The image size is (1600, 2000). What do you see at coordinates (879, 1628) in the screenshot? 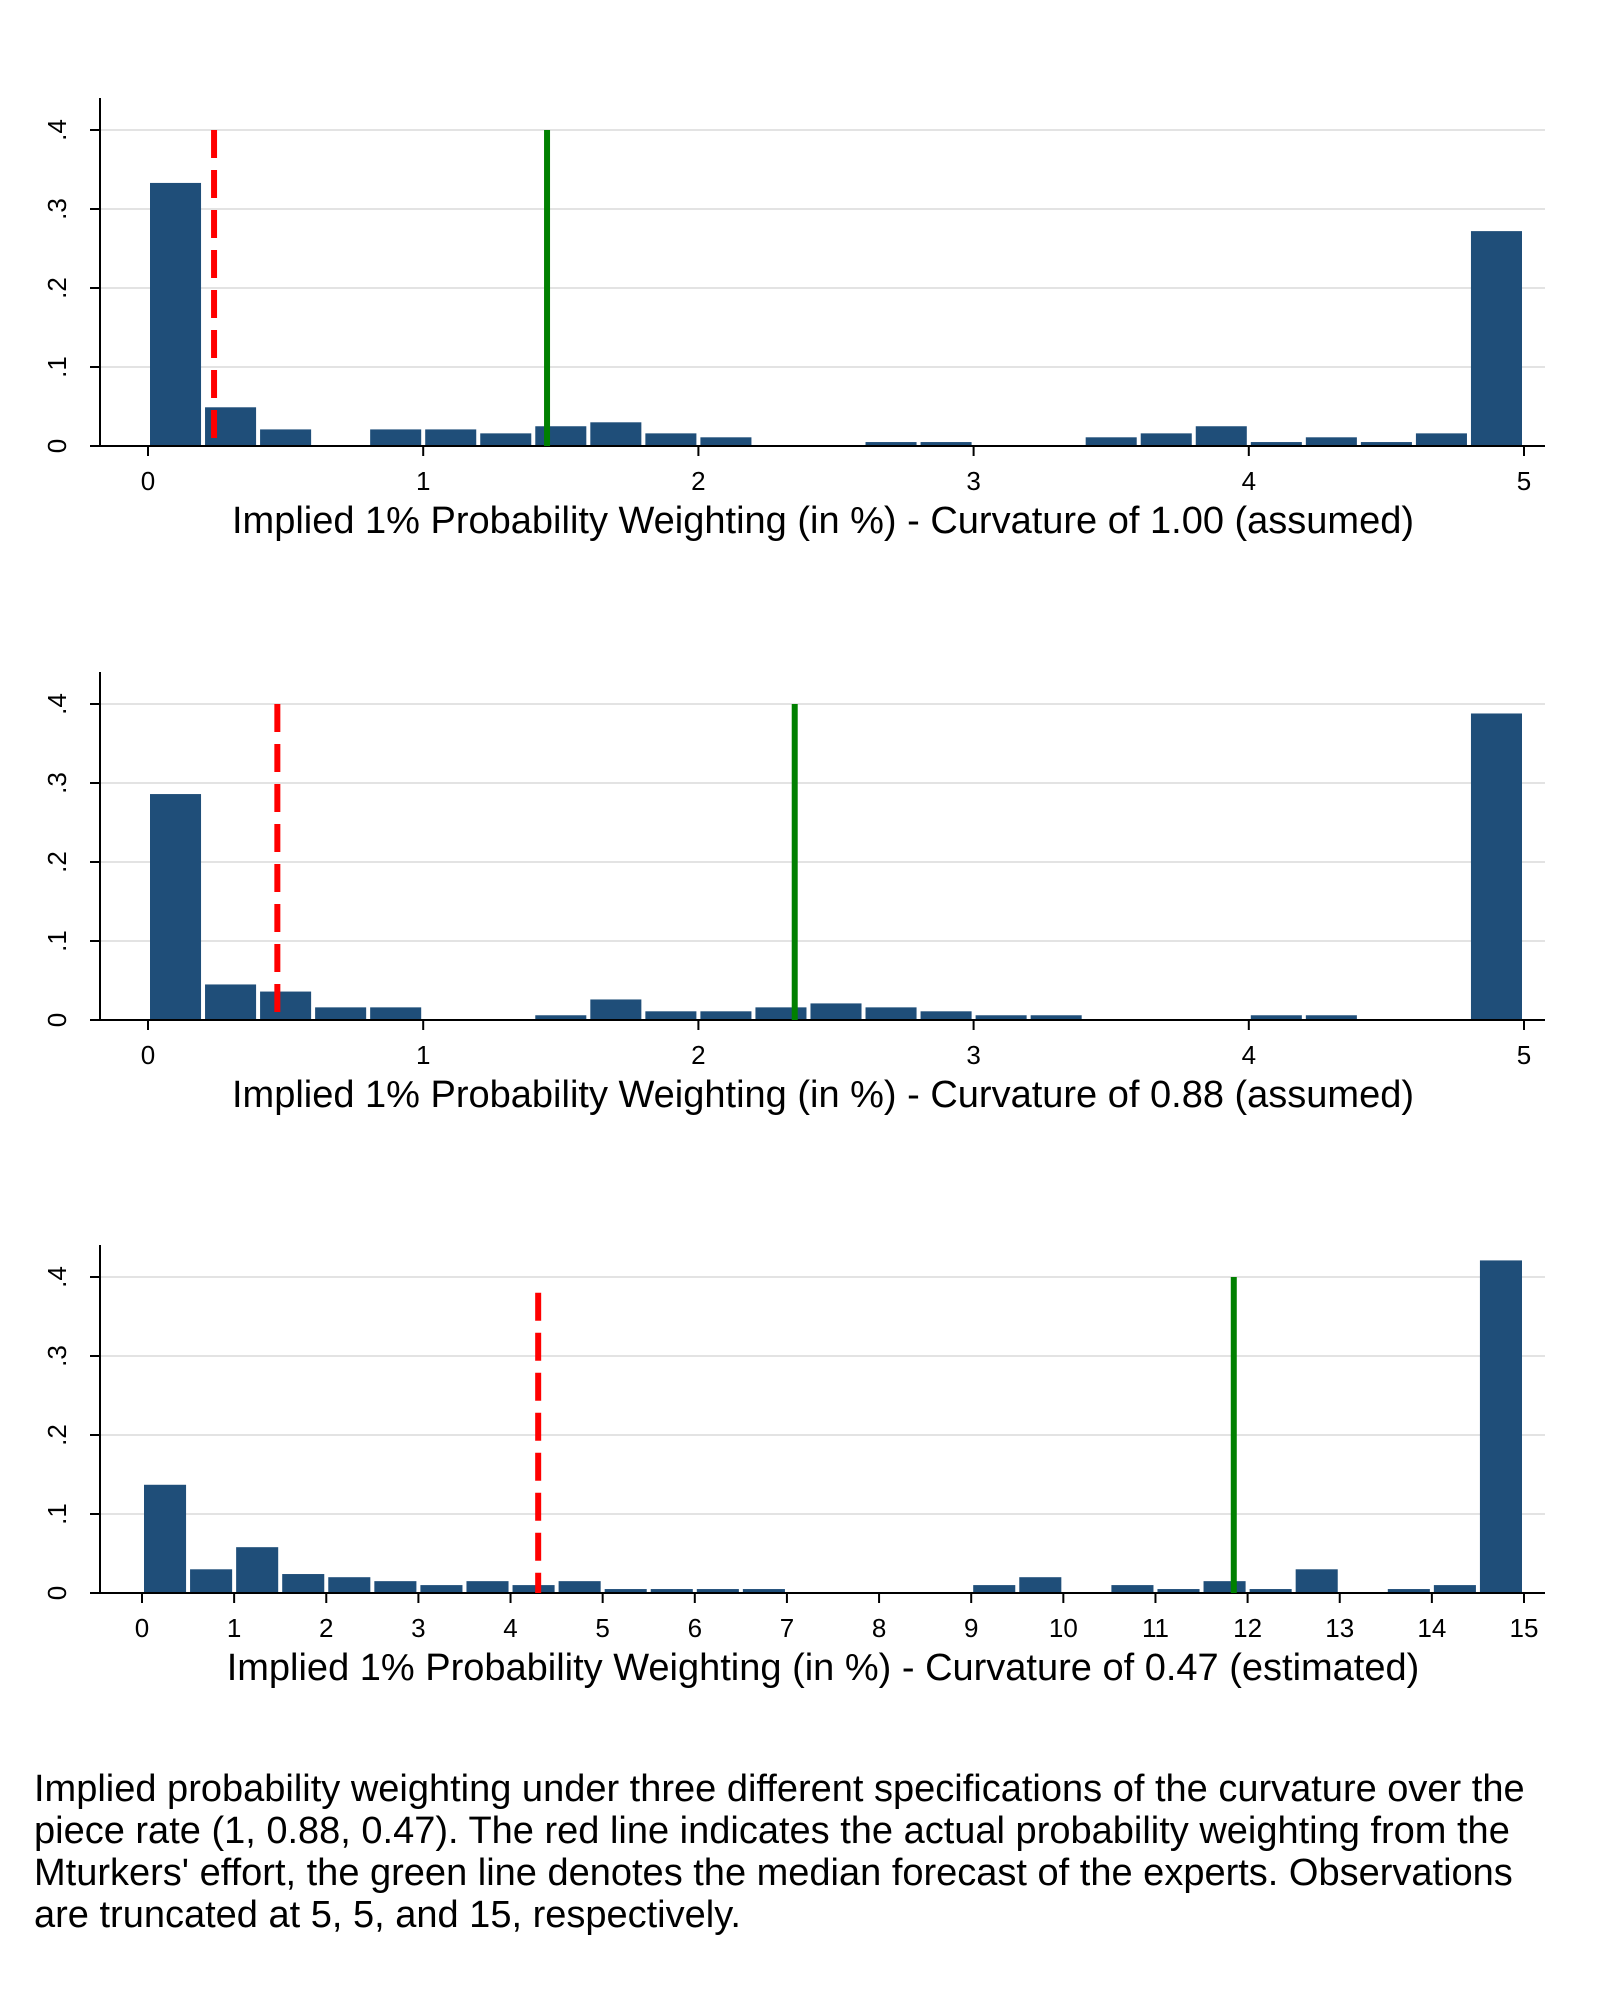
I see `x-tick-label: 8` at bounding box center [879, 1628].